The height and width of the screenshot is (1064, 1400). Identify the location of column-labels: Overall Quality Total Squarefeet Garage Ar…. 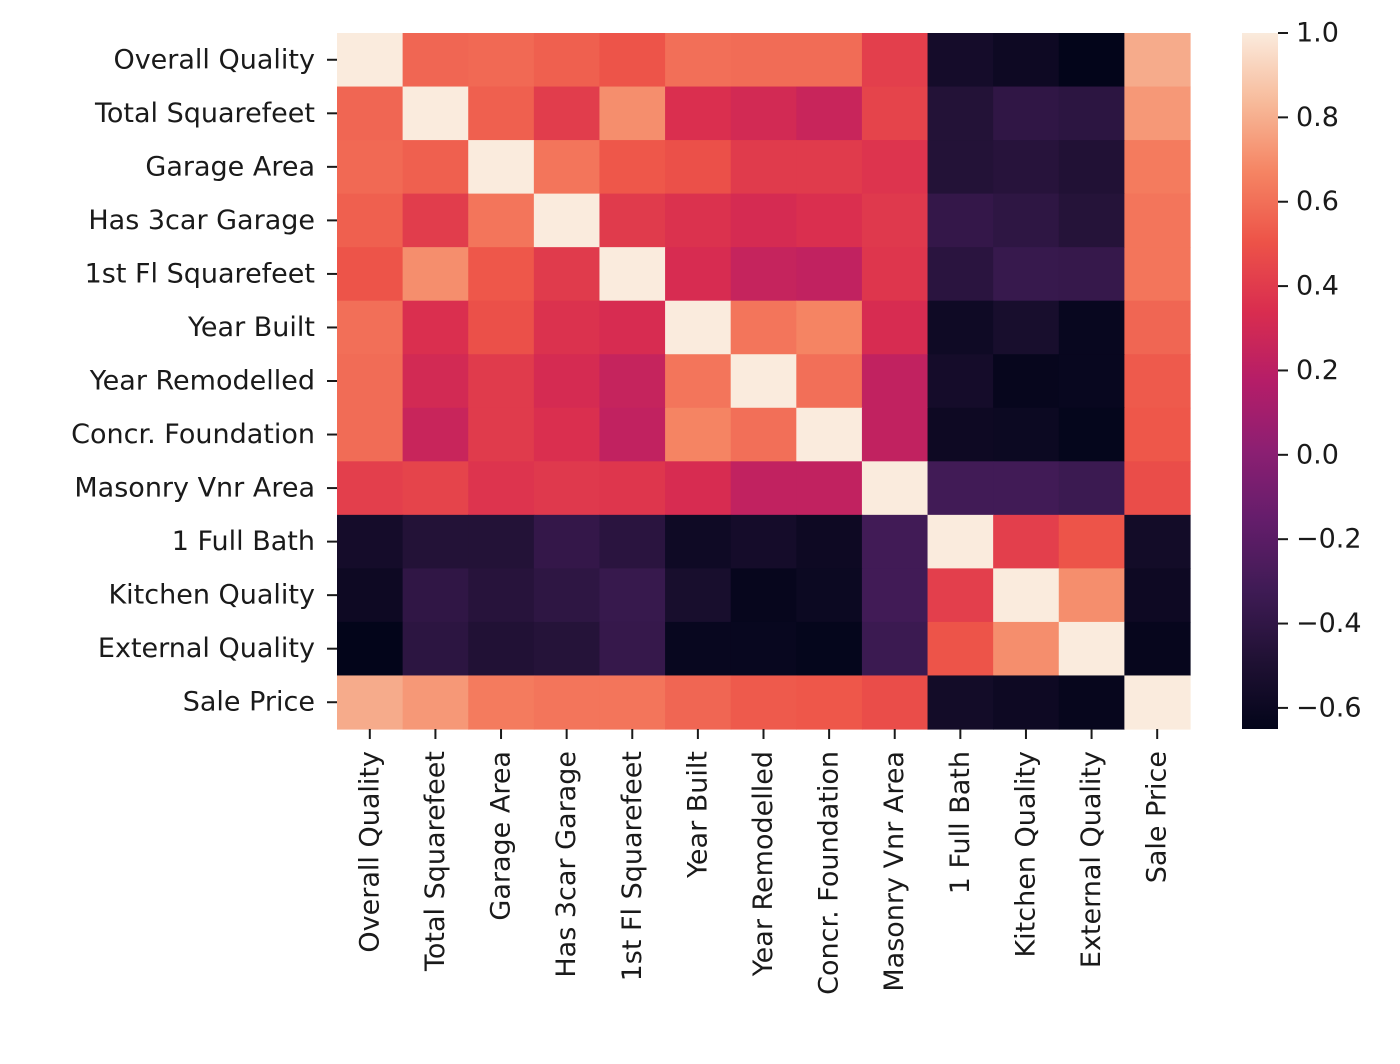
(763, 862).